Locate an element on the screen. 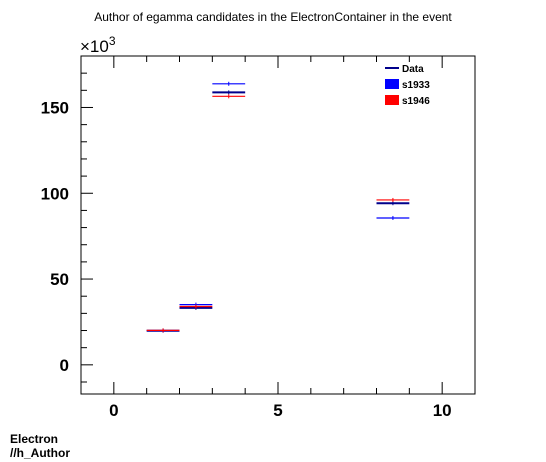  y-tick-label: 150 is located at coordinates (55, 107).